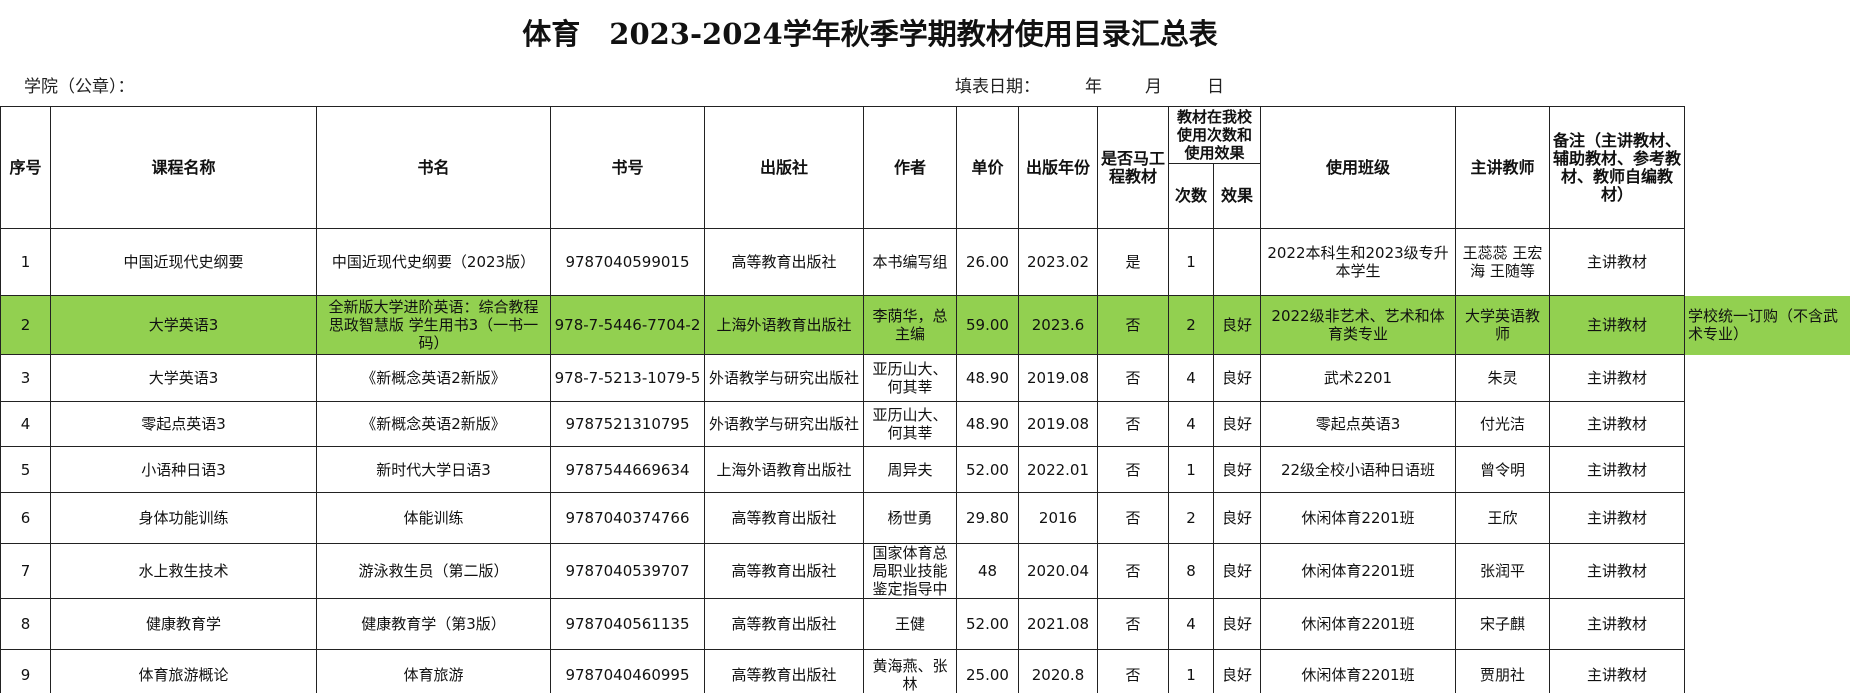  What do you see at coordinates (25, 378) in the screenshot?
I see `table-cell: 3` at bounding box center [25, 378].